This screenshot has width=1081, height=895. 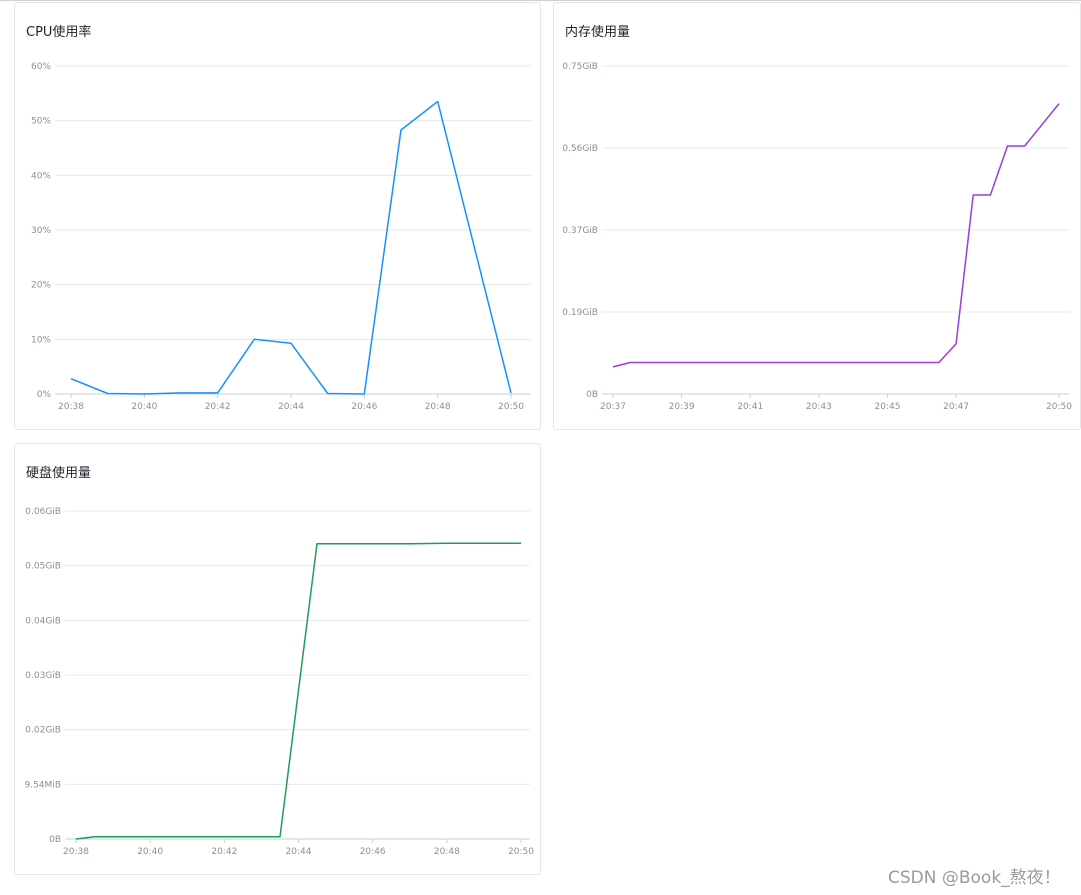 I want to click on y-tick-label: 9.54MiB, so click(x=43, y=785).